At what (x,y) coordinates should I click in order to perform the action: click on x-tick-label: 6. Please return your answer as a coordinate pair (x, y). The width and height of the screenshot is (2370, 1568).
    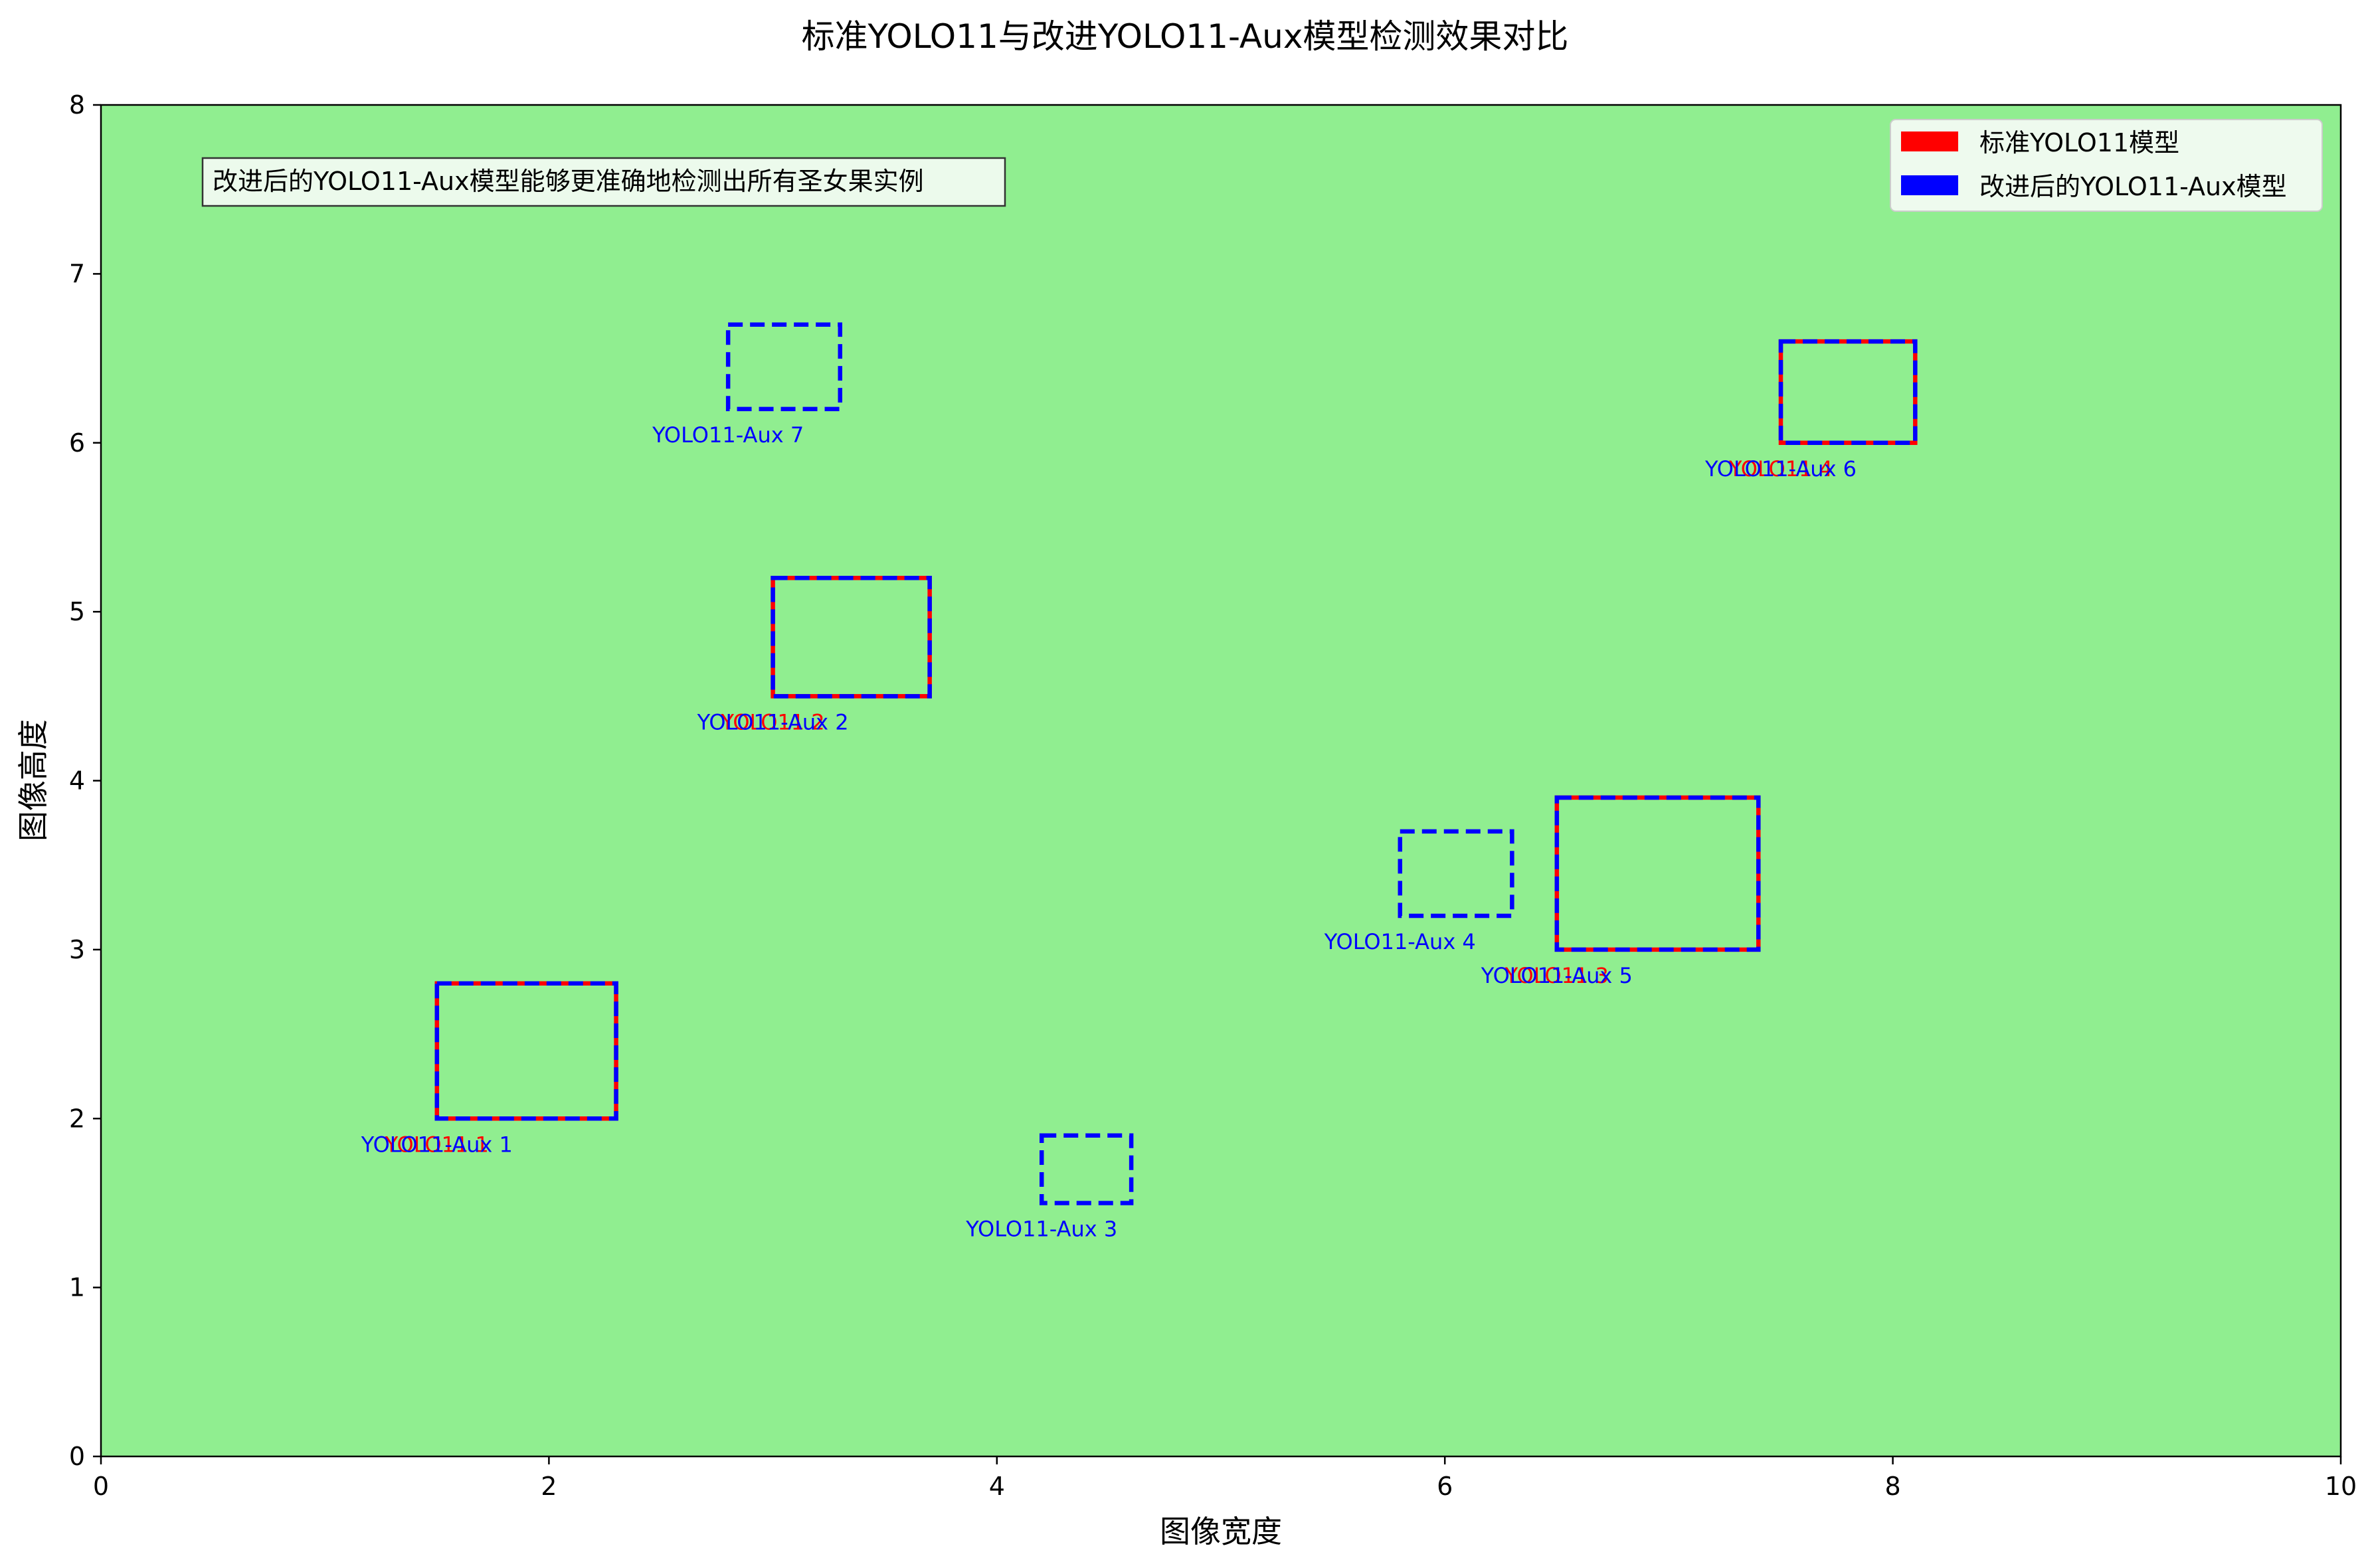
    Looking at the image, I should click on (1445, 1486).